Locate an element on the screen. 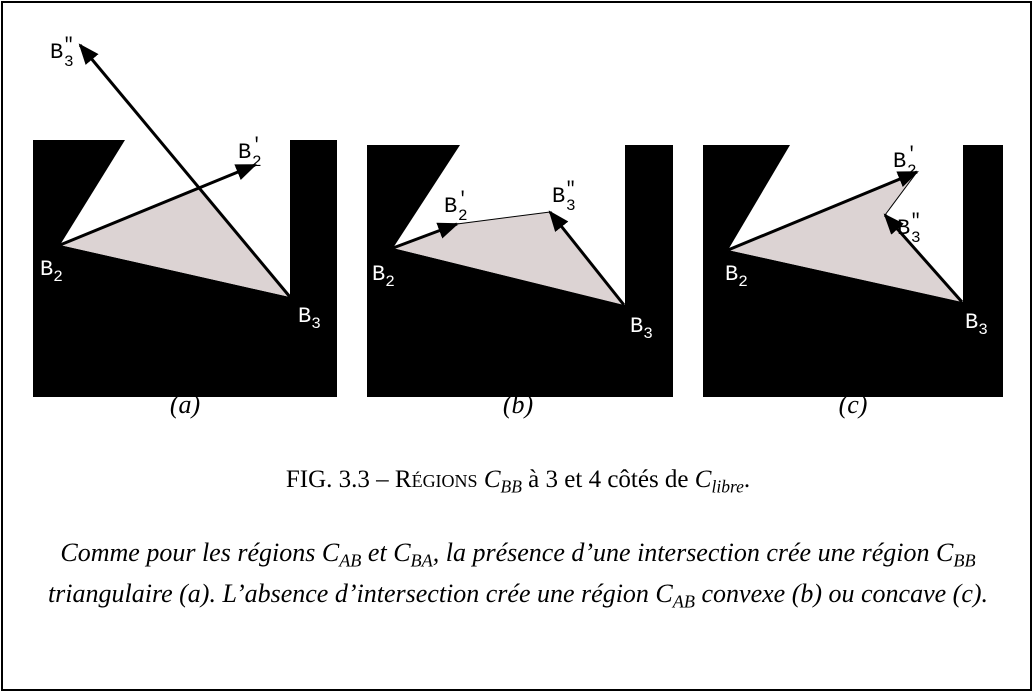 This screenshot has height=691, width=1036. math-sub: BA is located at coordinates (421, 560).